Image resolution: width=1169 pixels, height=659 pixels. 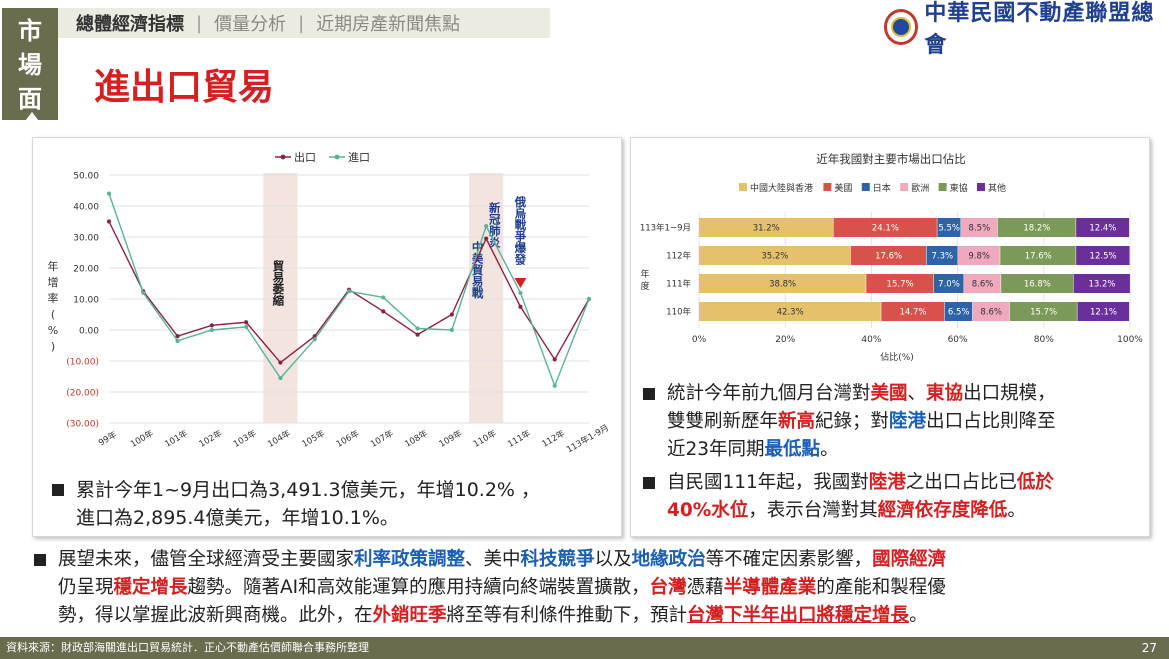 I want to click on y-tick-label: 30.00, so click(x=86, y=239).